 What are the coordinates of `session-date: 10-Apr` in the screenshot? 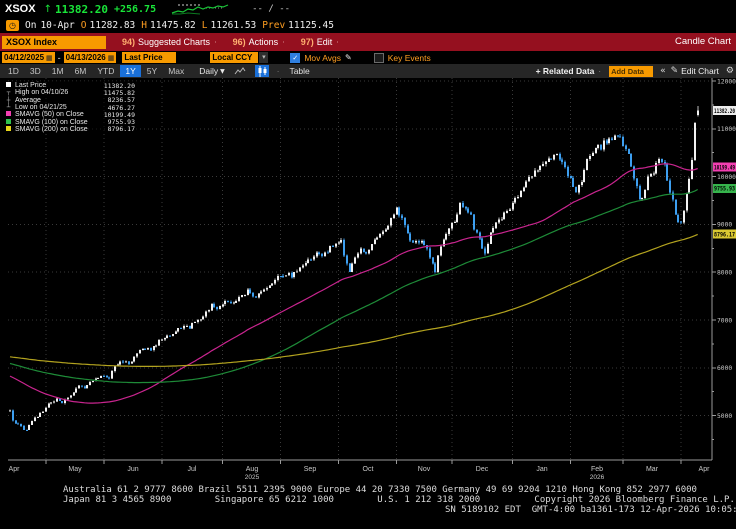 It's located at (57, 25).